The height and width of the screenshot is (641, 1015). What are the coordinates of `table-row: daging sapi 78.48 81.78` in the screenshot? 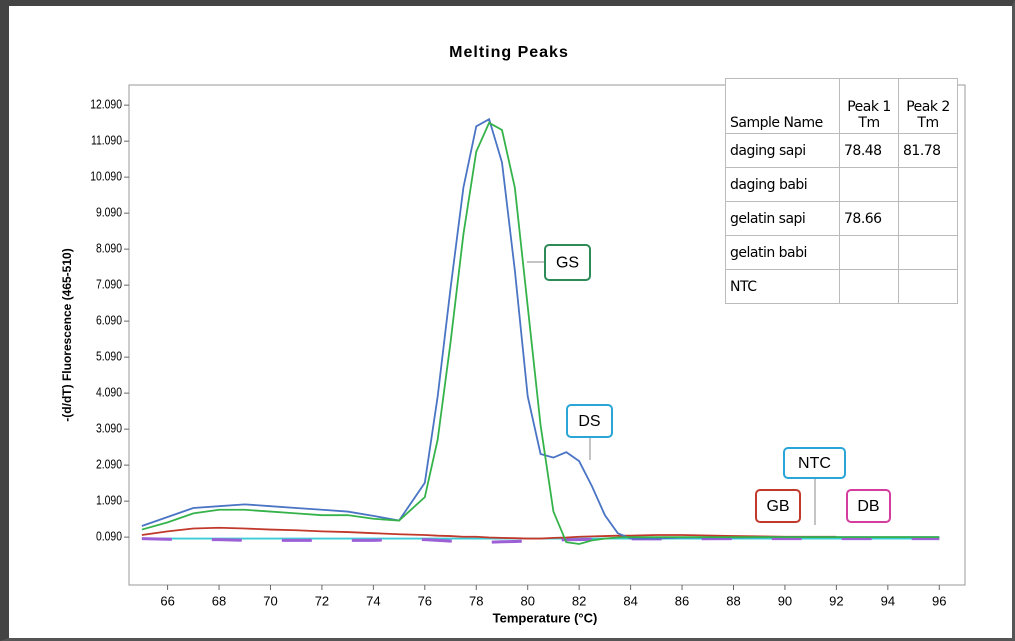 It's located at (841, 150).